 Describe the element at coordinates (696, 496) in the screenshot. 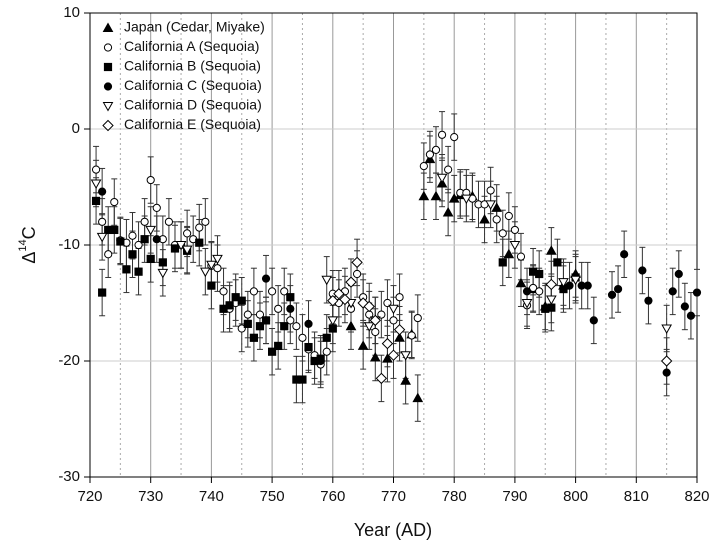

I see `x-tick-label: 820` at that location.